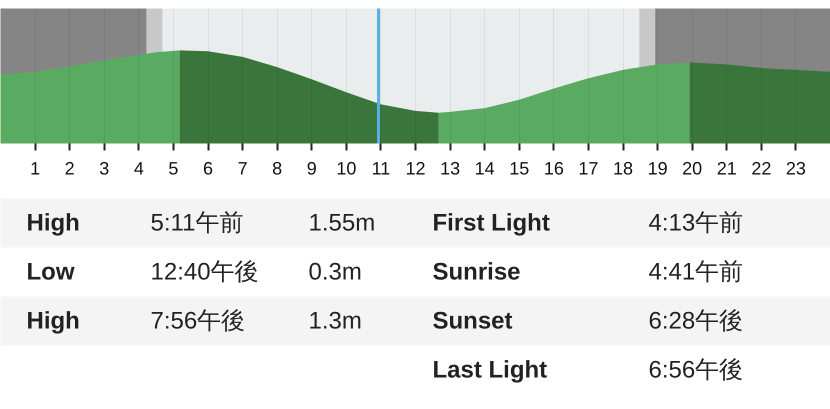 This screenshot has width=830, height=409. I want to click on text: Last Light, so click(490, 370).